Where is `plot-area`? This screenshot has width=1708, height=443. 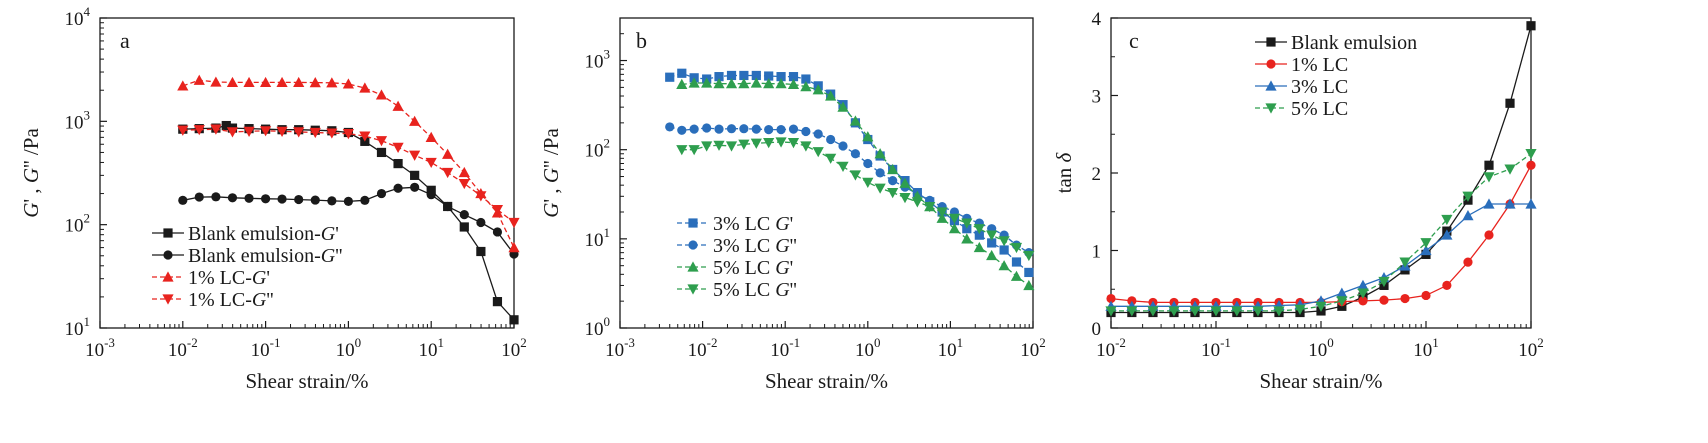 plot-area is located at coordinates (850, 179).